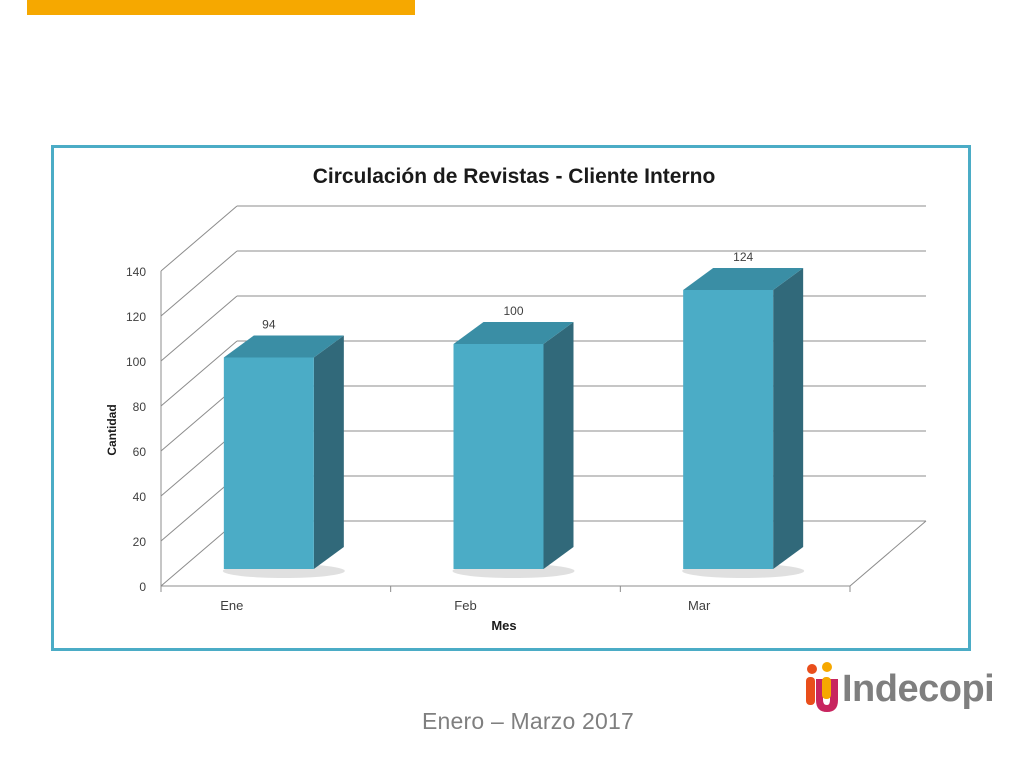 This screenshot has height=768, width=1024. What do you see at coordinates (140, 542) in the screenshot?
I see `y-tick-label: 20` at bounding box center [140, 542].